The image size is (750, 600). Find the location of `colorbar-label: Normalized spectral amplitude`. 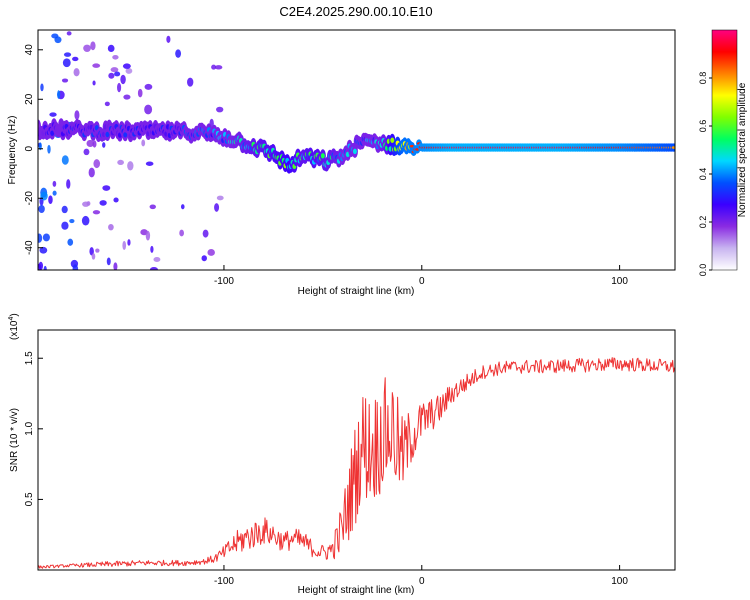

colorbar-label: Normalized spectral amplitude is located at coordinates (742, 149).